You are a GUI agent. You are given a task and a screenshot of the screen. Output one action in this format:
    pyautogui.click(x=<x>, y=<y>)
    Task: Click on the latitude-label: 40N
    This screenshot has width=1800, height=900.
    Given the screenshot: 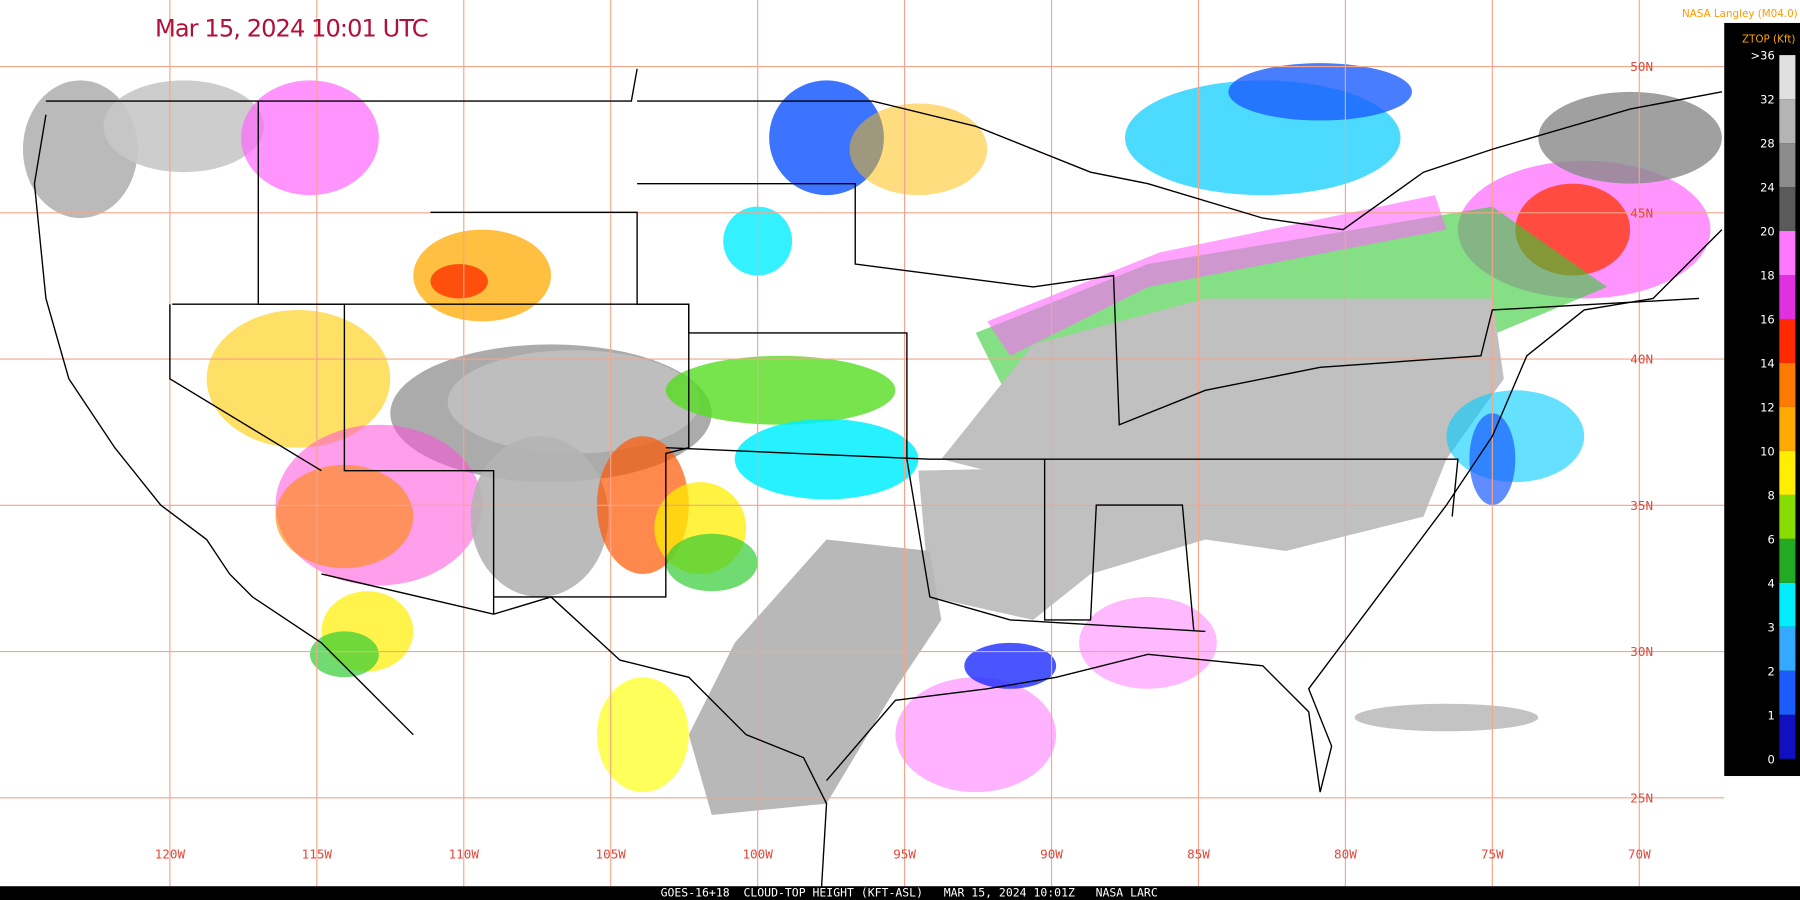 What is the action you would take?
    pyautogui.click(x=1641, y=359)
    